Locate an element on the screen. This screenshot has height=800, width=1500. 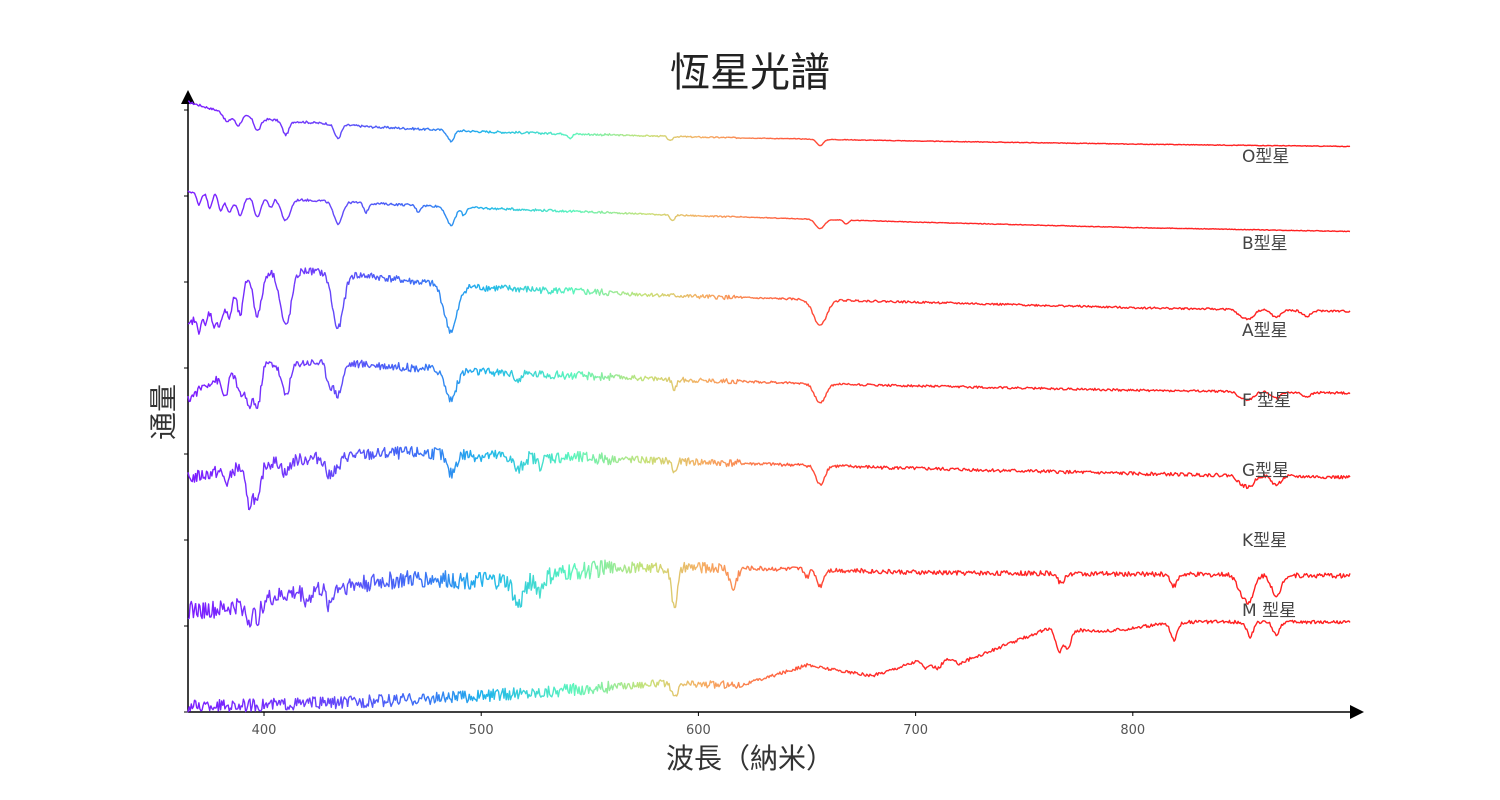
series-label: F 型星 is located at coordinates (1266, 401).